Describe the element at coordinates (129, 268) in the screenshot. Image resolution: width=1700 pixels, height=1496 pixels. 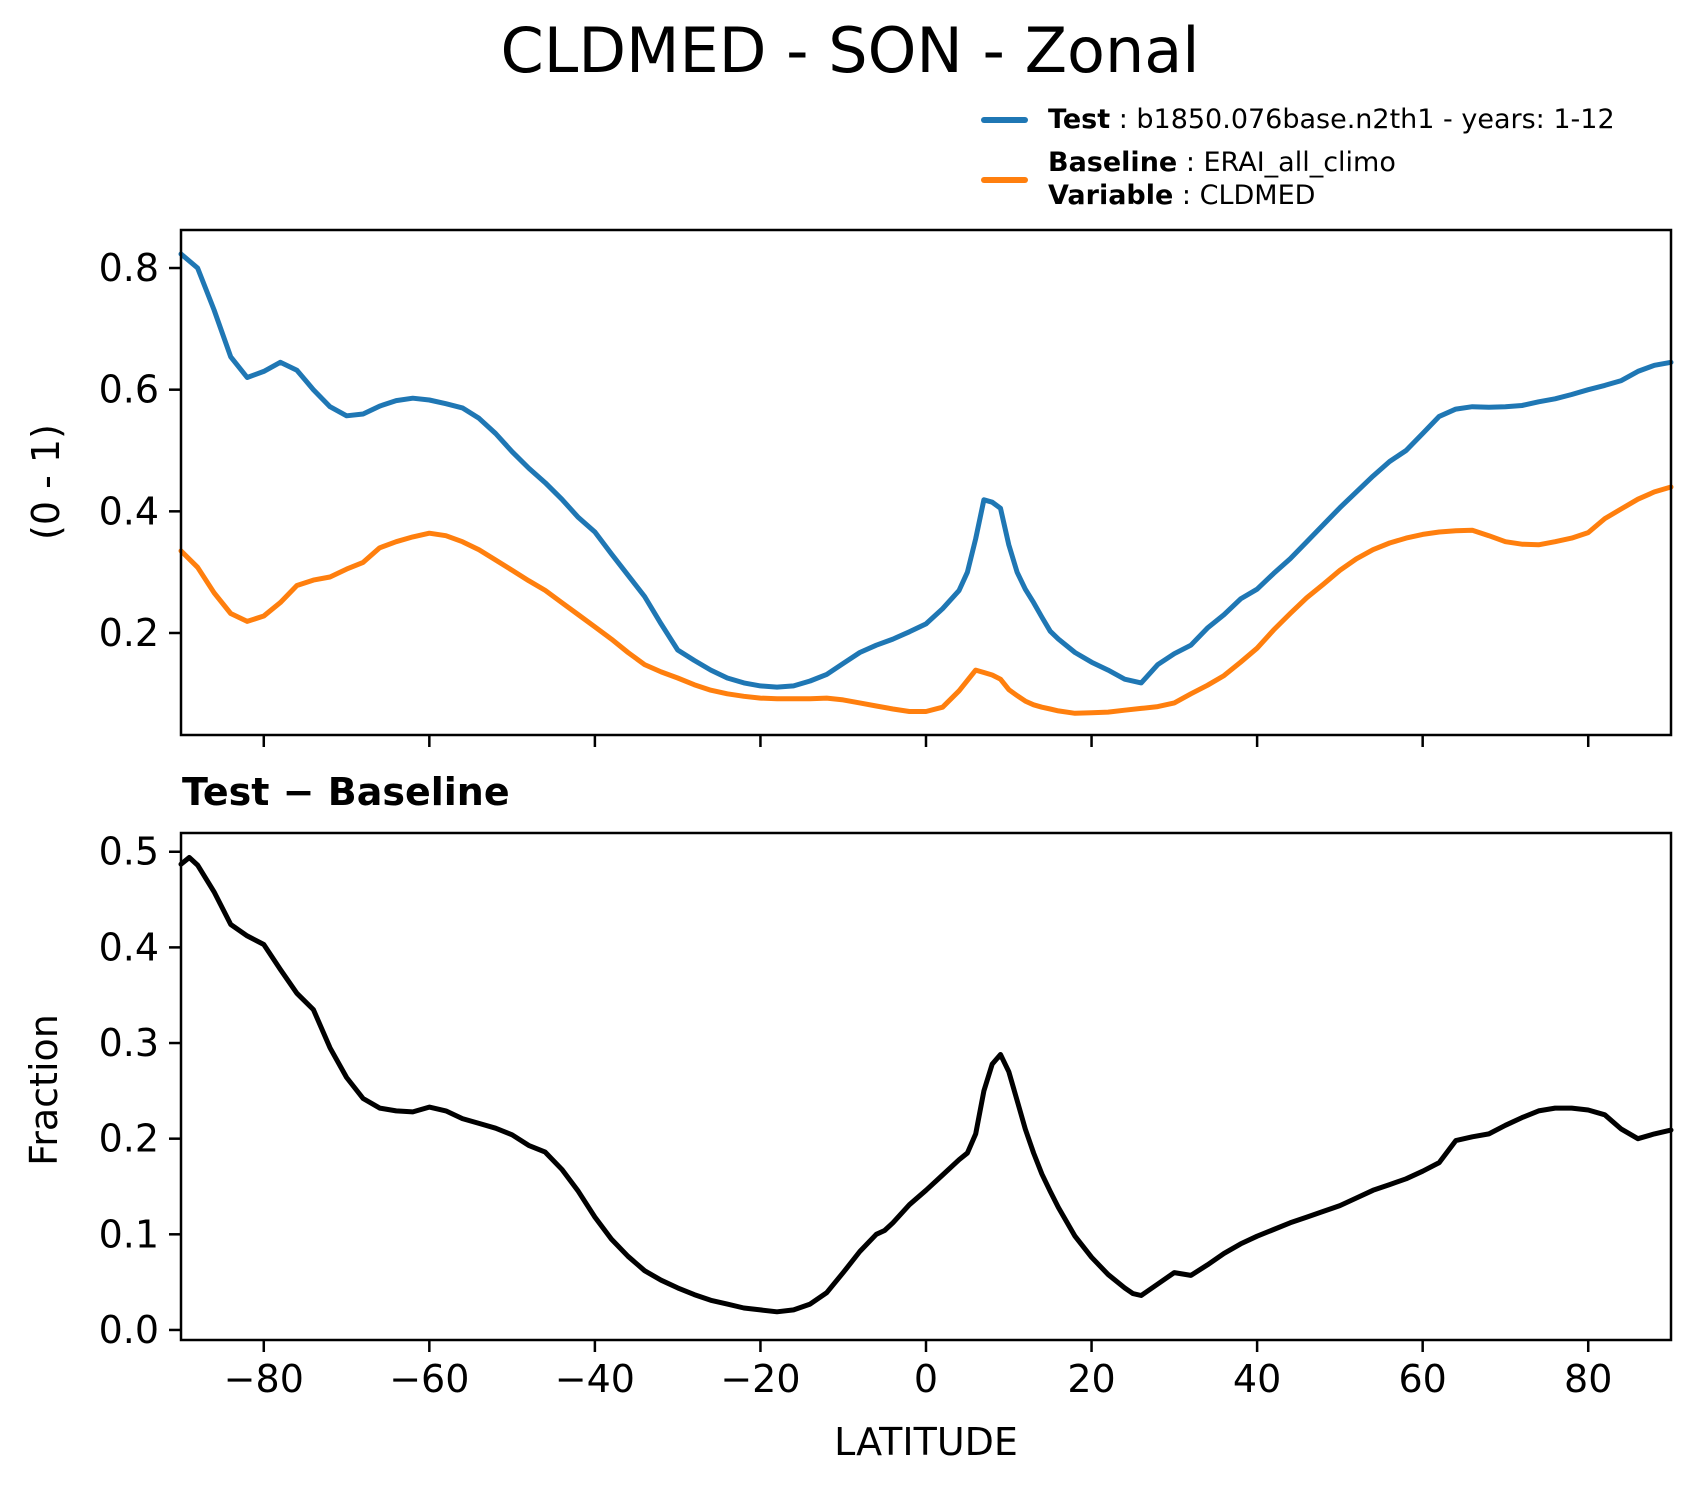
I see `y-tick-label: 0.8` at that location.